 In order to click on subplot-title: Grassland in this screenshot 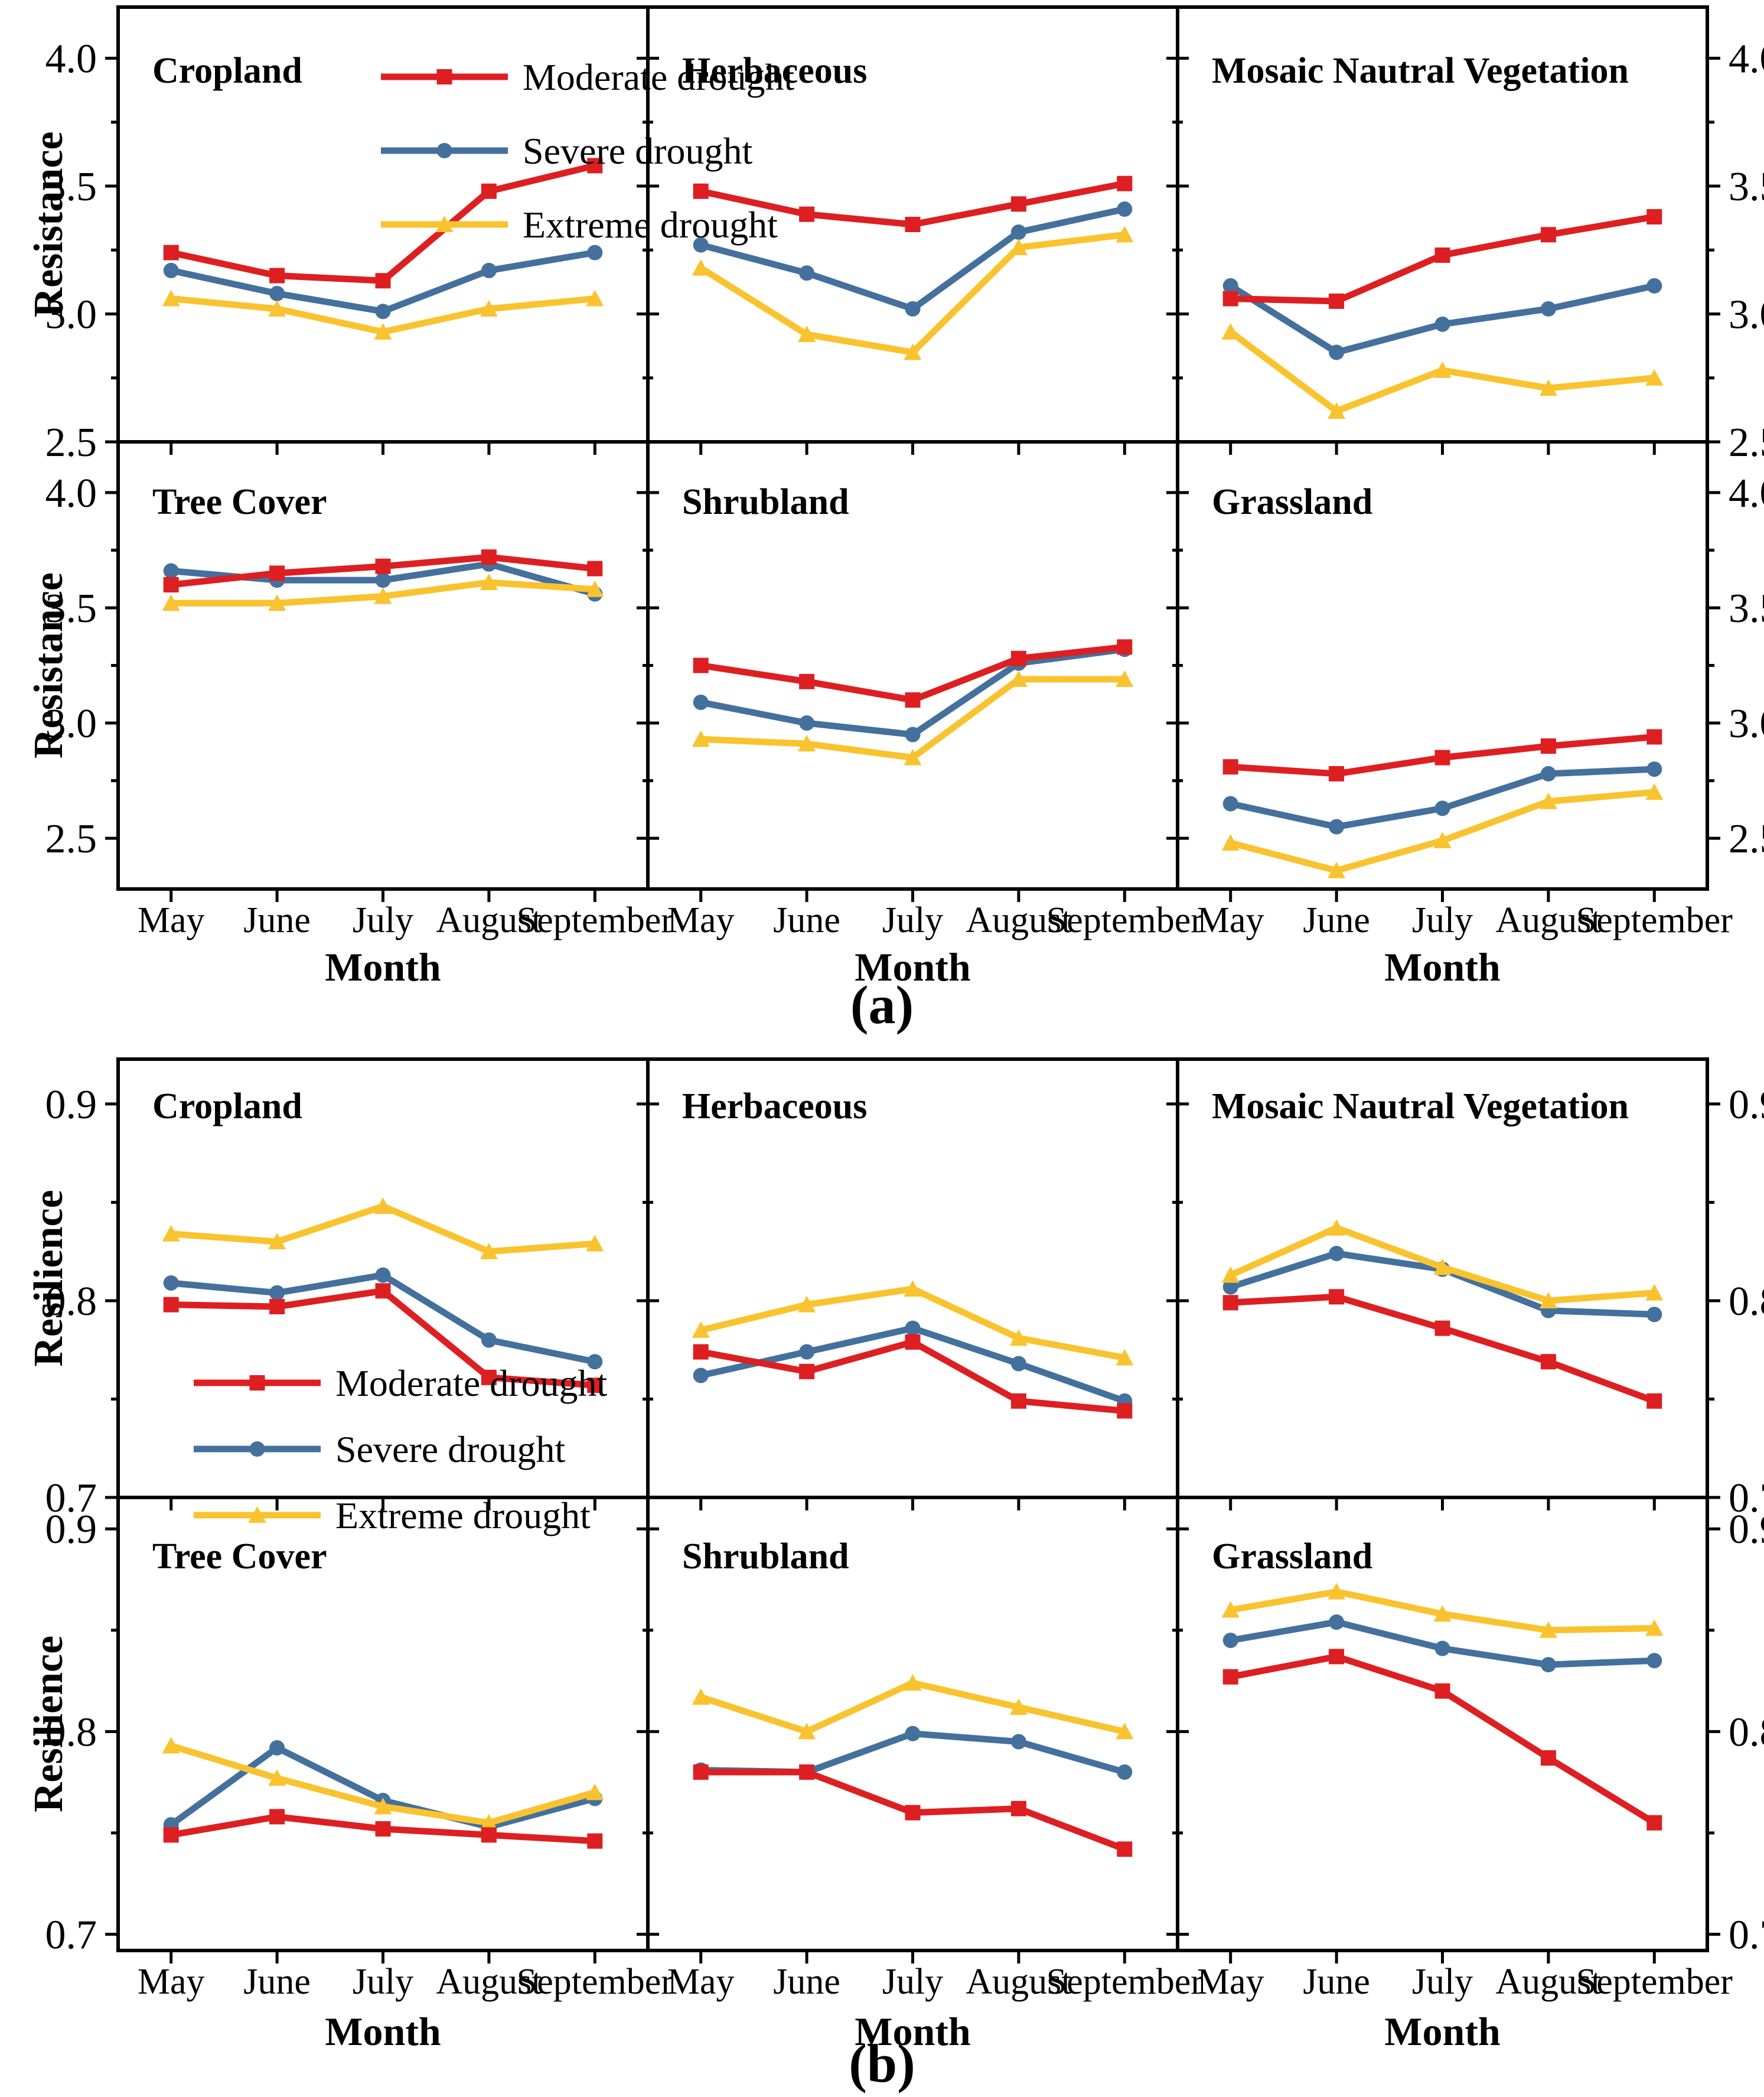, I will do `click(1292, 1556)`.